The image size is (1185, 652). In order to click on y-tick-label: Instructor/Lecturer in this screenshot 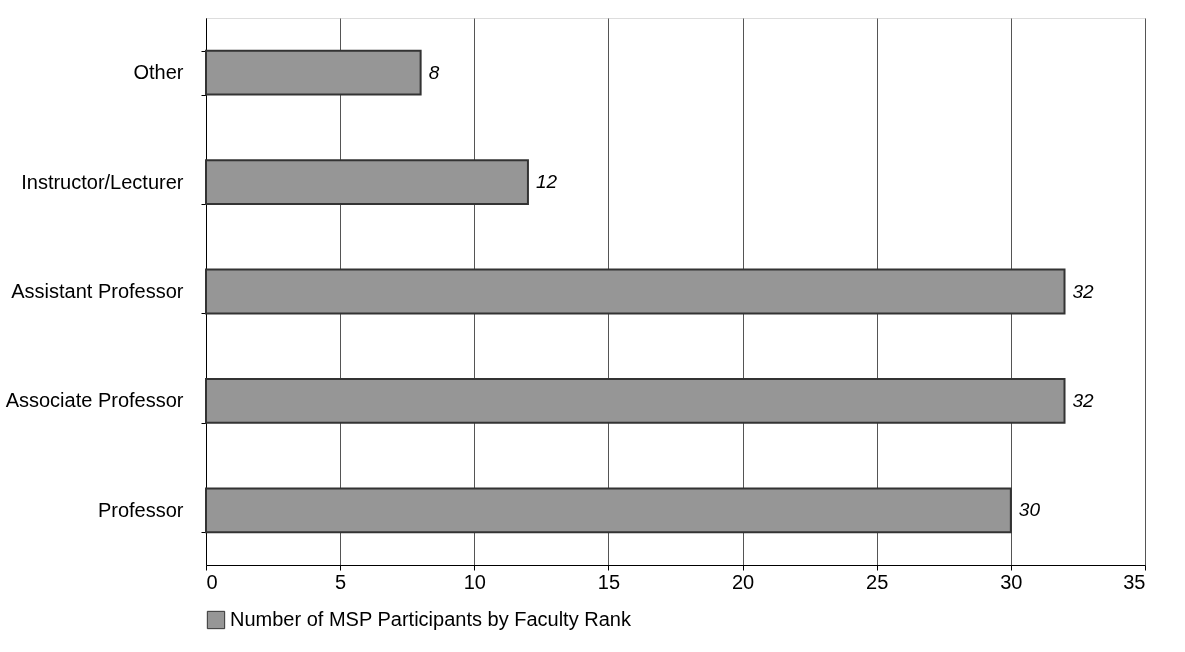, I will do `click(102, 181)`.